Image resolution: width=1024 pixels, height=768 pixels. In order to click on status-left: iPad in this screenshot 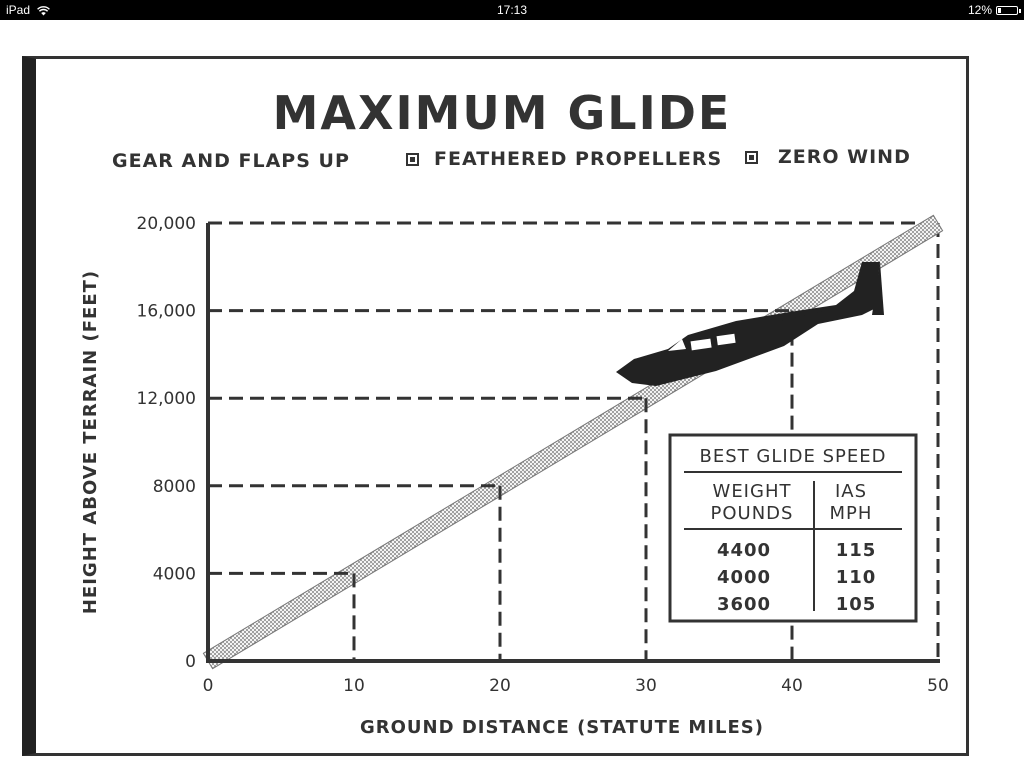, I will do `click(28, 10)`.